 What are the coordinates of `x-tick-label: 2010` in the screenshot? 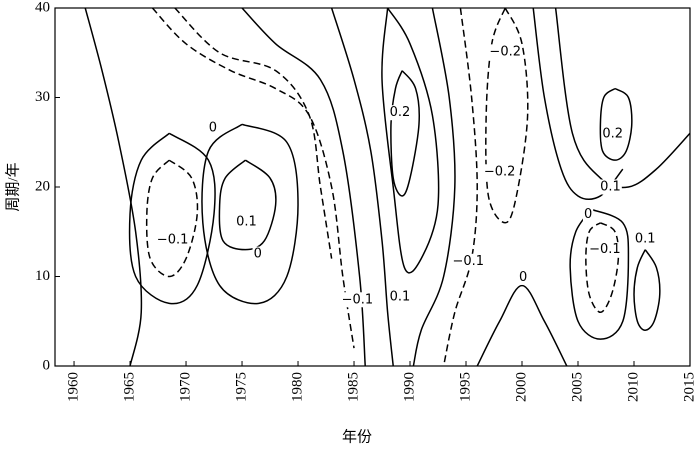 It's located at (633, 387).